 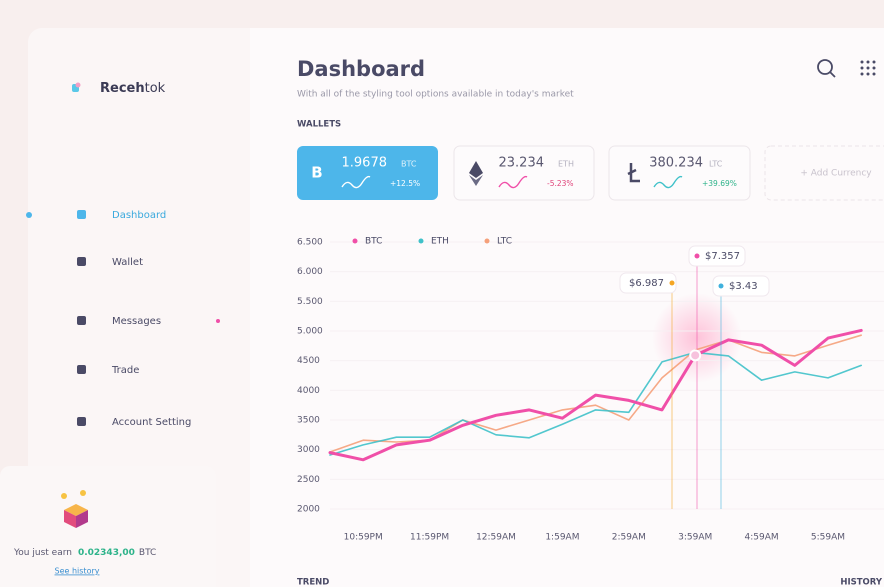 What do you see at coordinates (562, 538) in the screenshot?
I see `x-tick-label: 1:59AM` at bounding box center [562, 538].